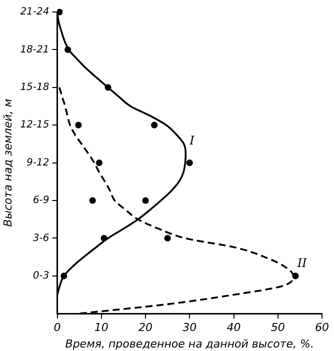  I want to click on y-tick-label: 6-9, so click(41, 200).